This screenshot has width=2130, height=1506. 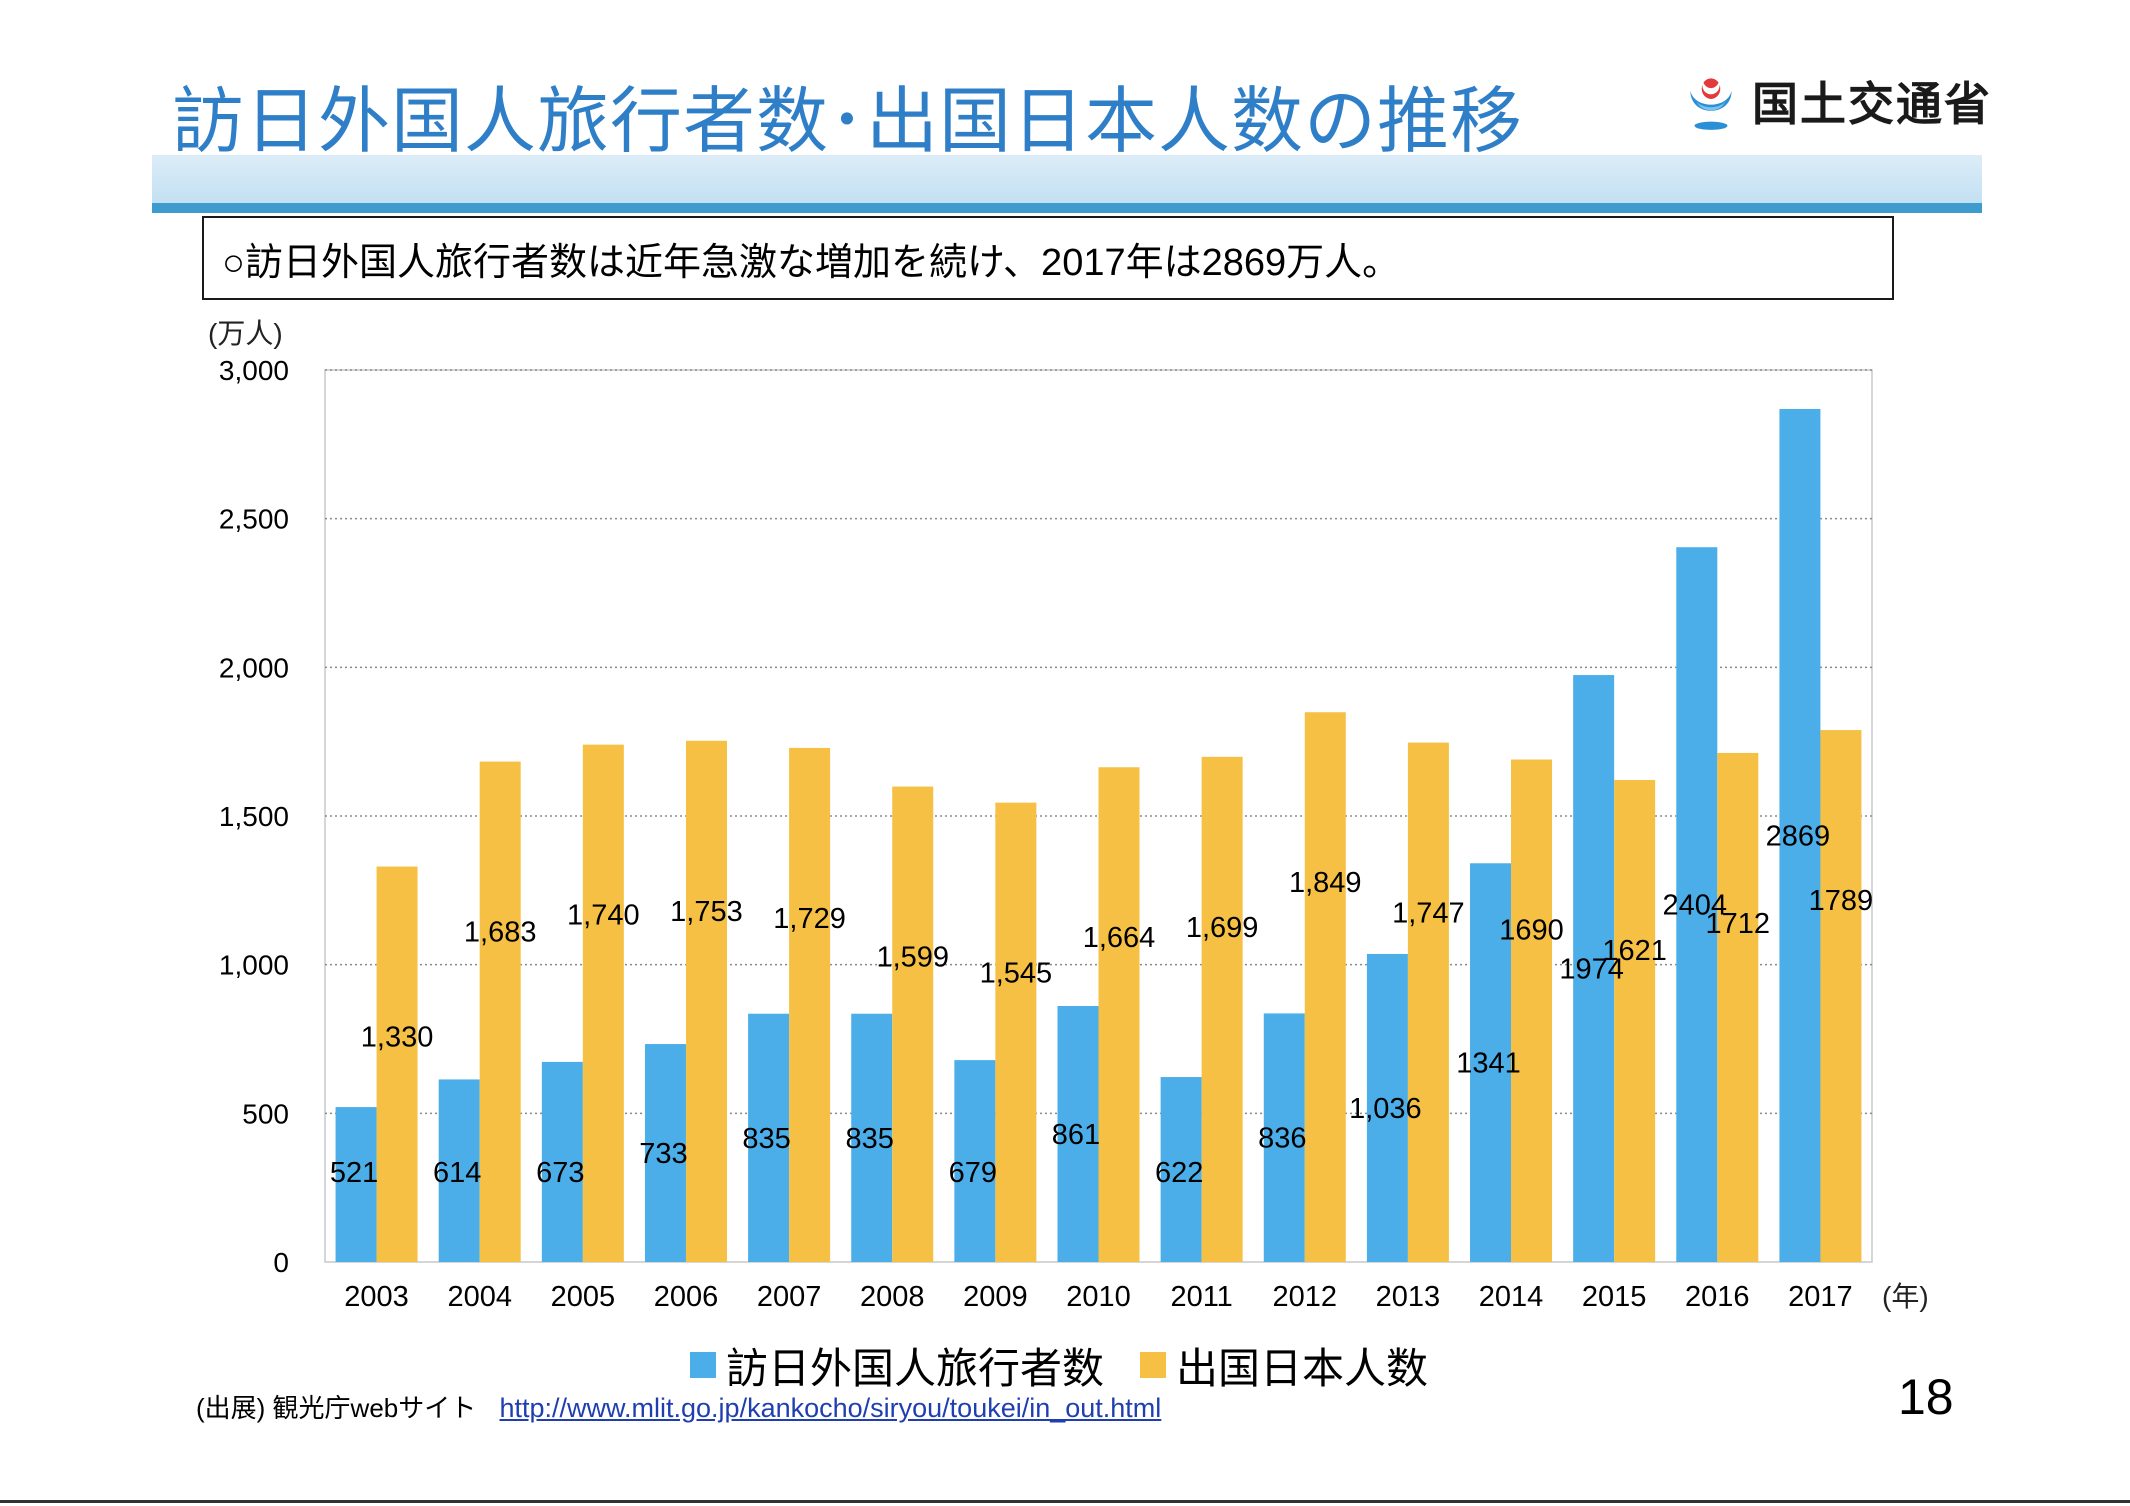 I want to click on source-label: (出展) 観光庁webサイト, so click(x=336, y=1408).